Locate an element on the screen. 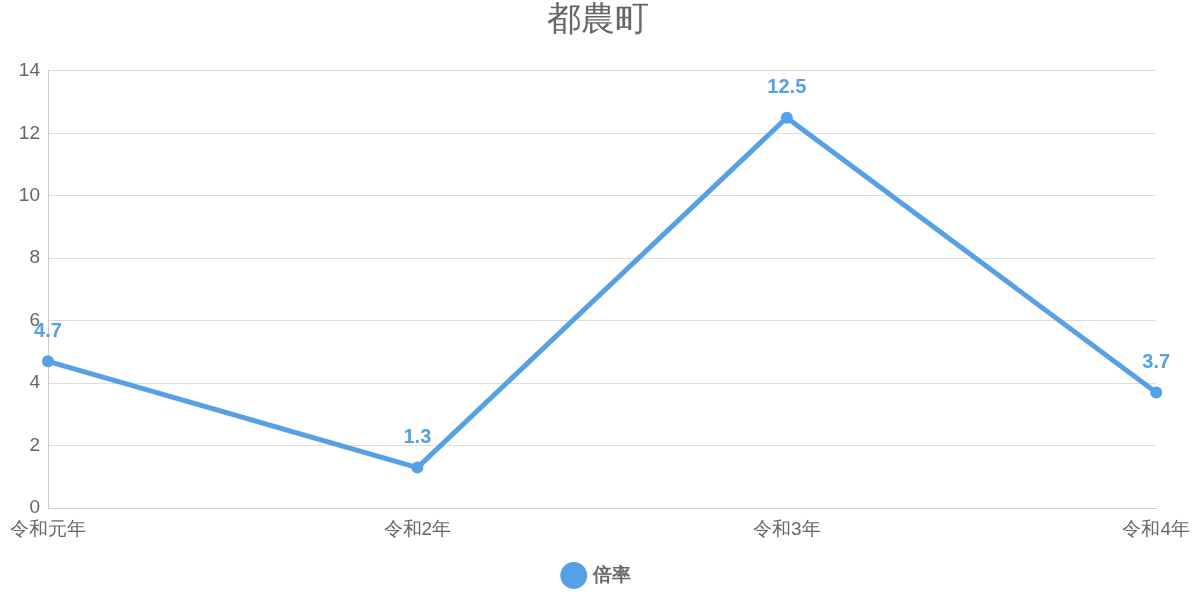  y-tick-label: 10 is located at coordinates (29, 195).